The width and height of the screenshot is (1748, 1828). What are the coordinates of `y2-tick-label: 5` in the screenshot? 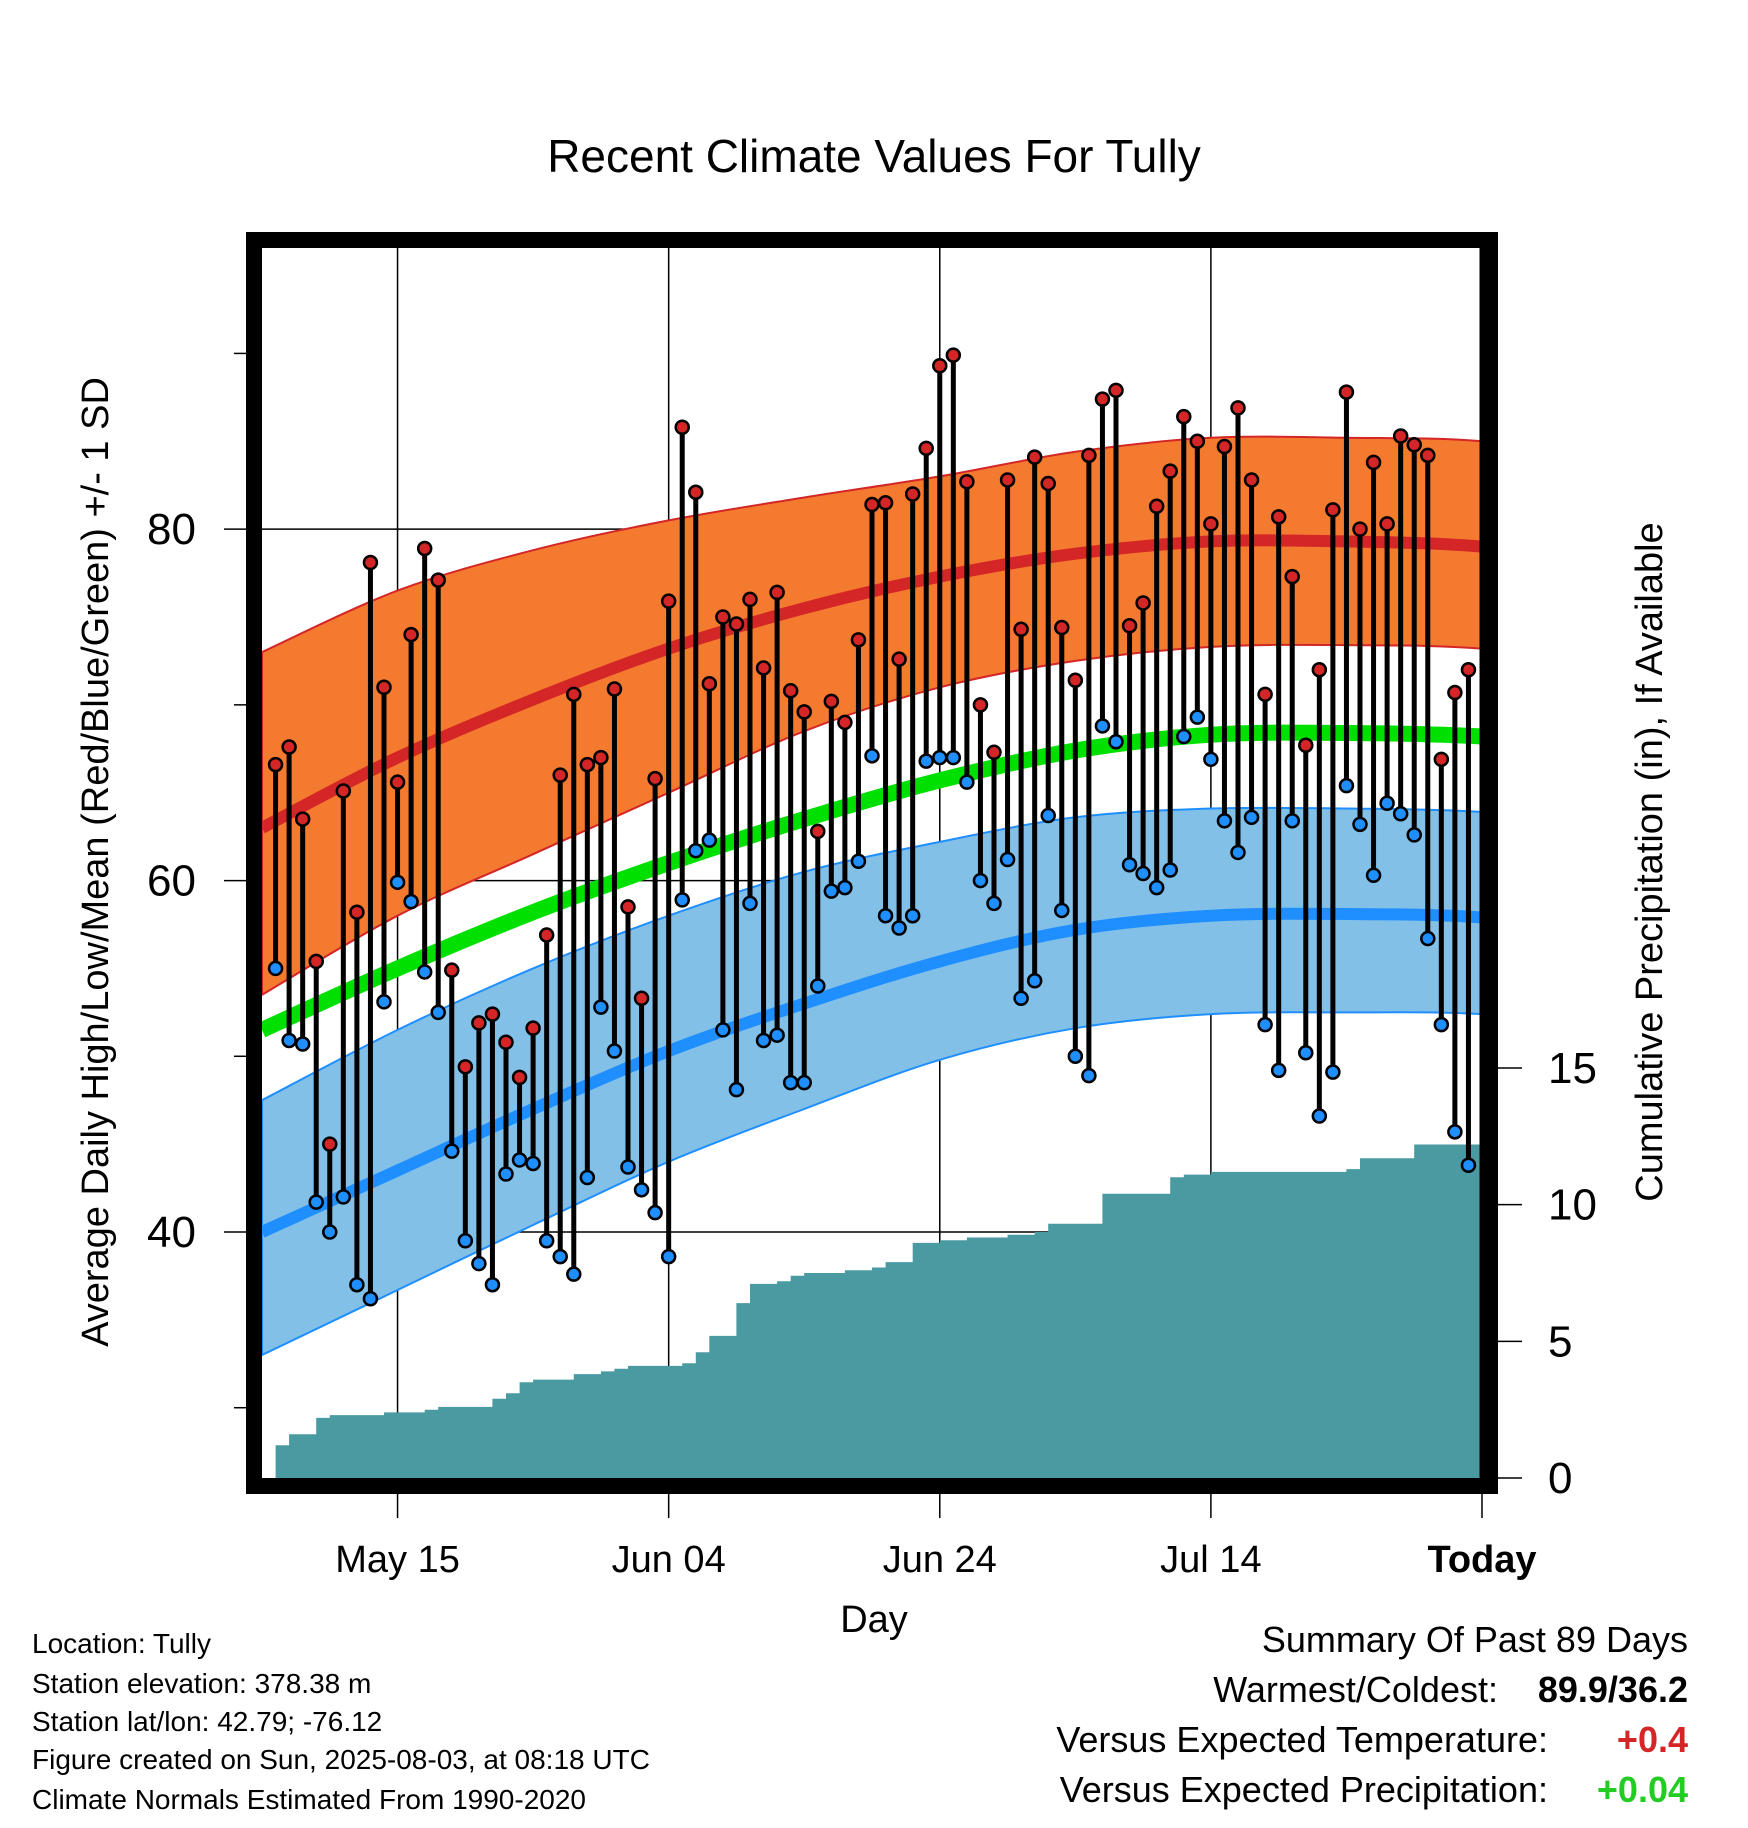 It's located at (1560, 1341).